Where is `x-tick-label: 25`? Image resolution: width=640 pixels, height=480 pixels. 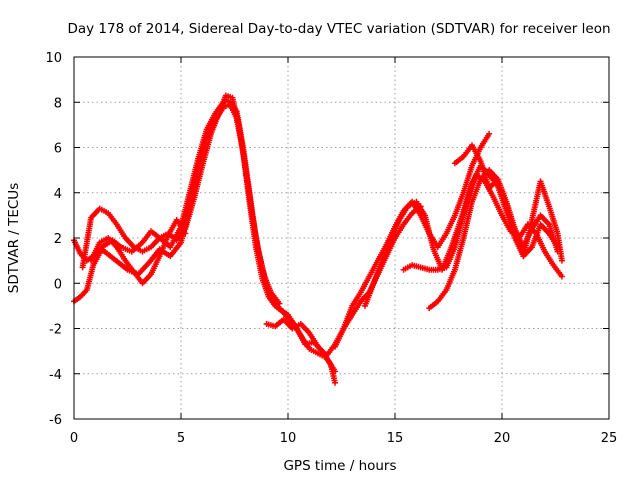 x-tick-label: 25 is located at coordinates (609, 438).